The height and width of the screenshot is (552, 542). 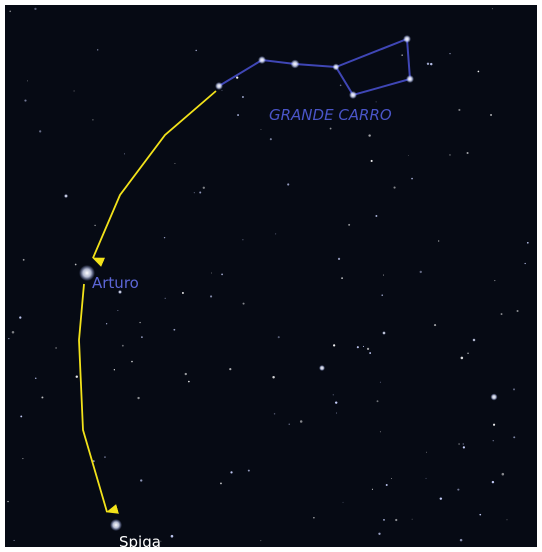 I want to click on constellation-lines, so click(x=315, y=67).